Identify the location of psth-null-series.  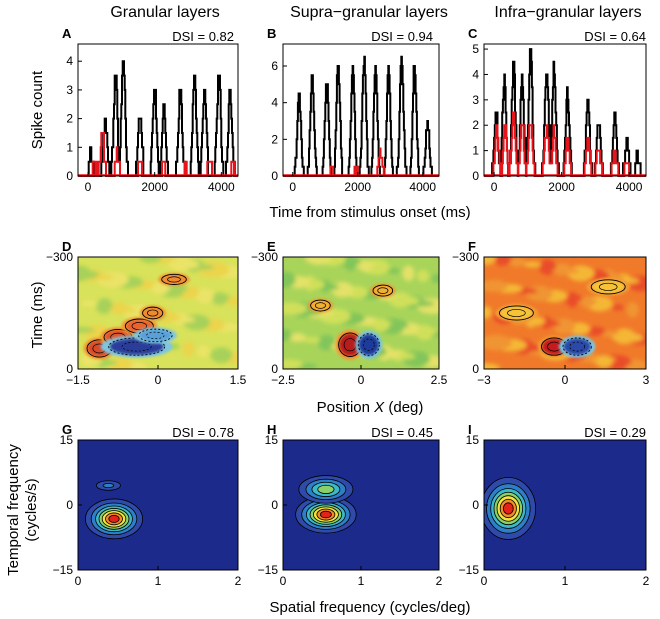
(565, 144).